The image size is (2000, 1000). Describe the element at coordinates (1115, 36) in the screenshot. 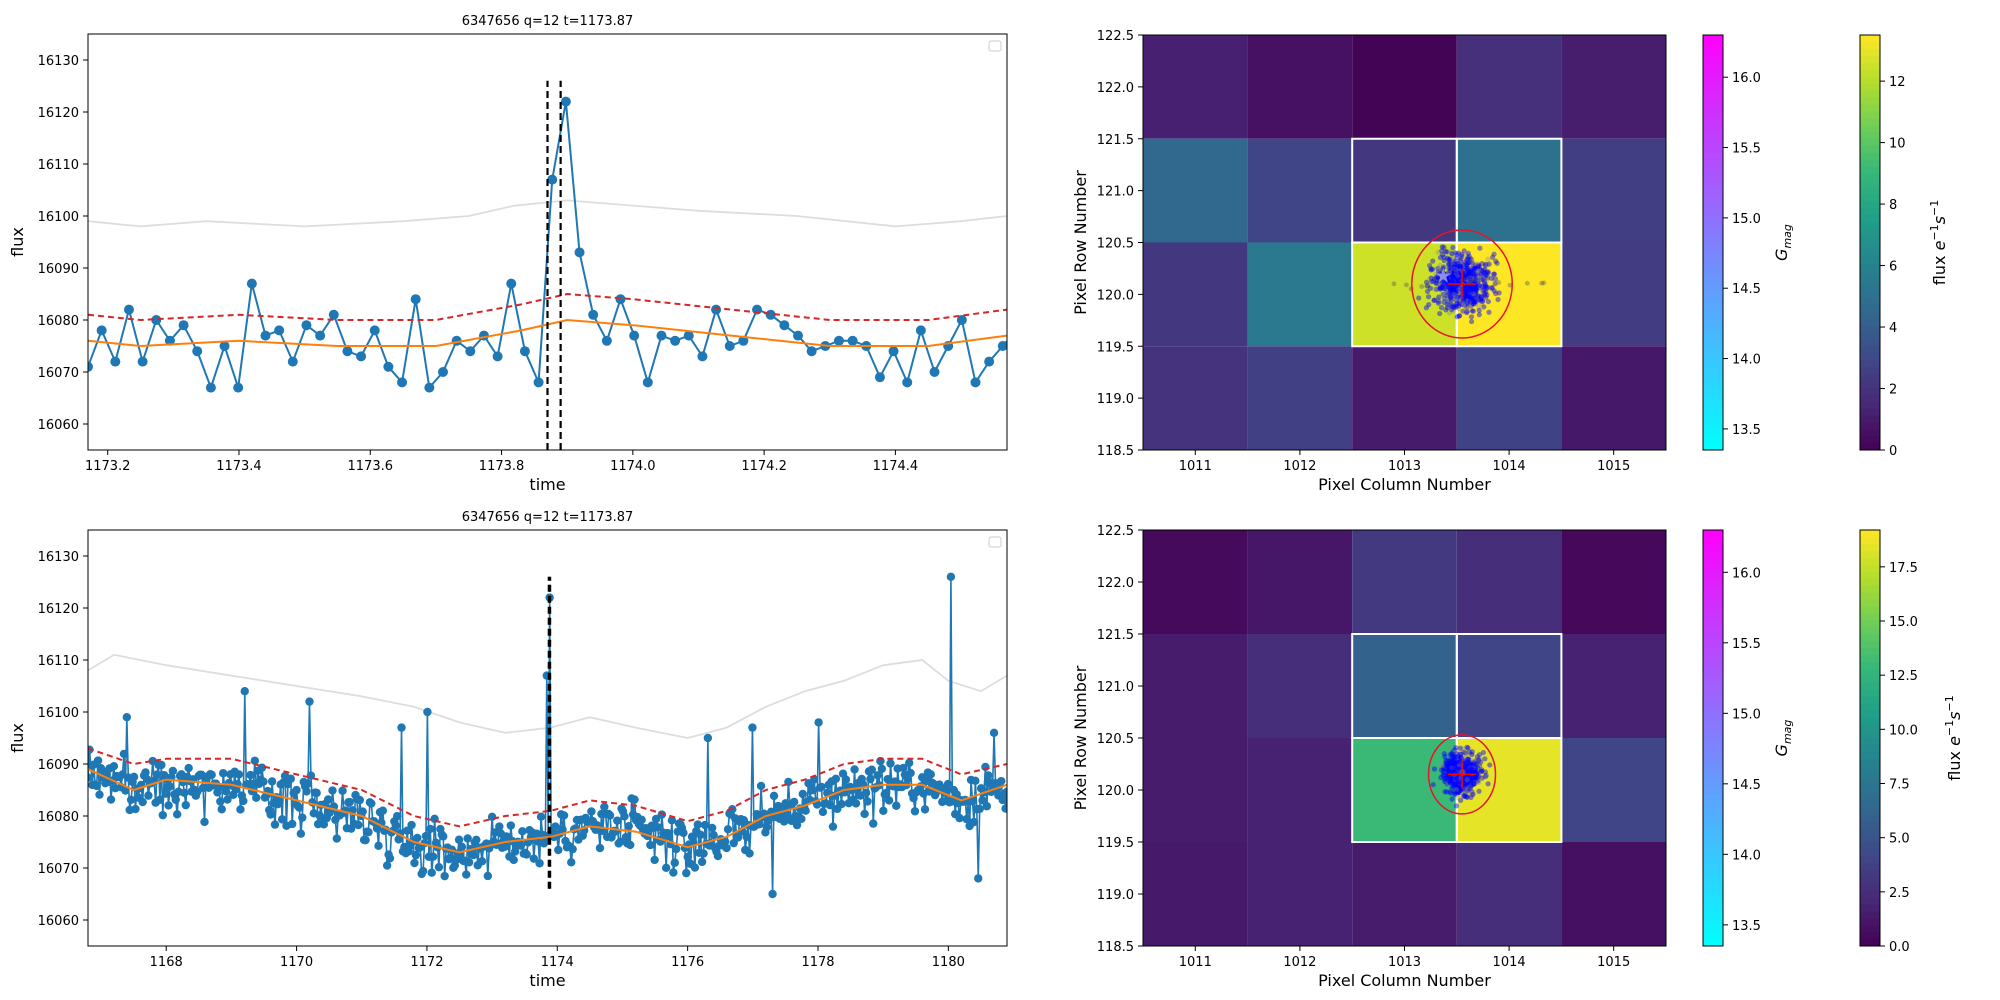

I see `y-tick-label: 122.5` at that location.